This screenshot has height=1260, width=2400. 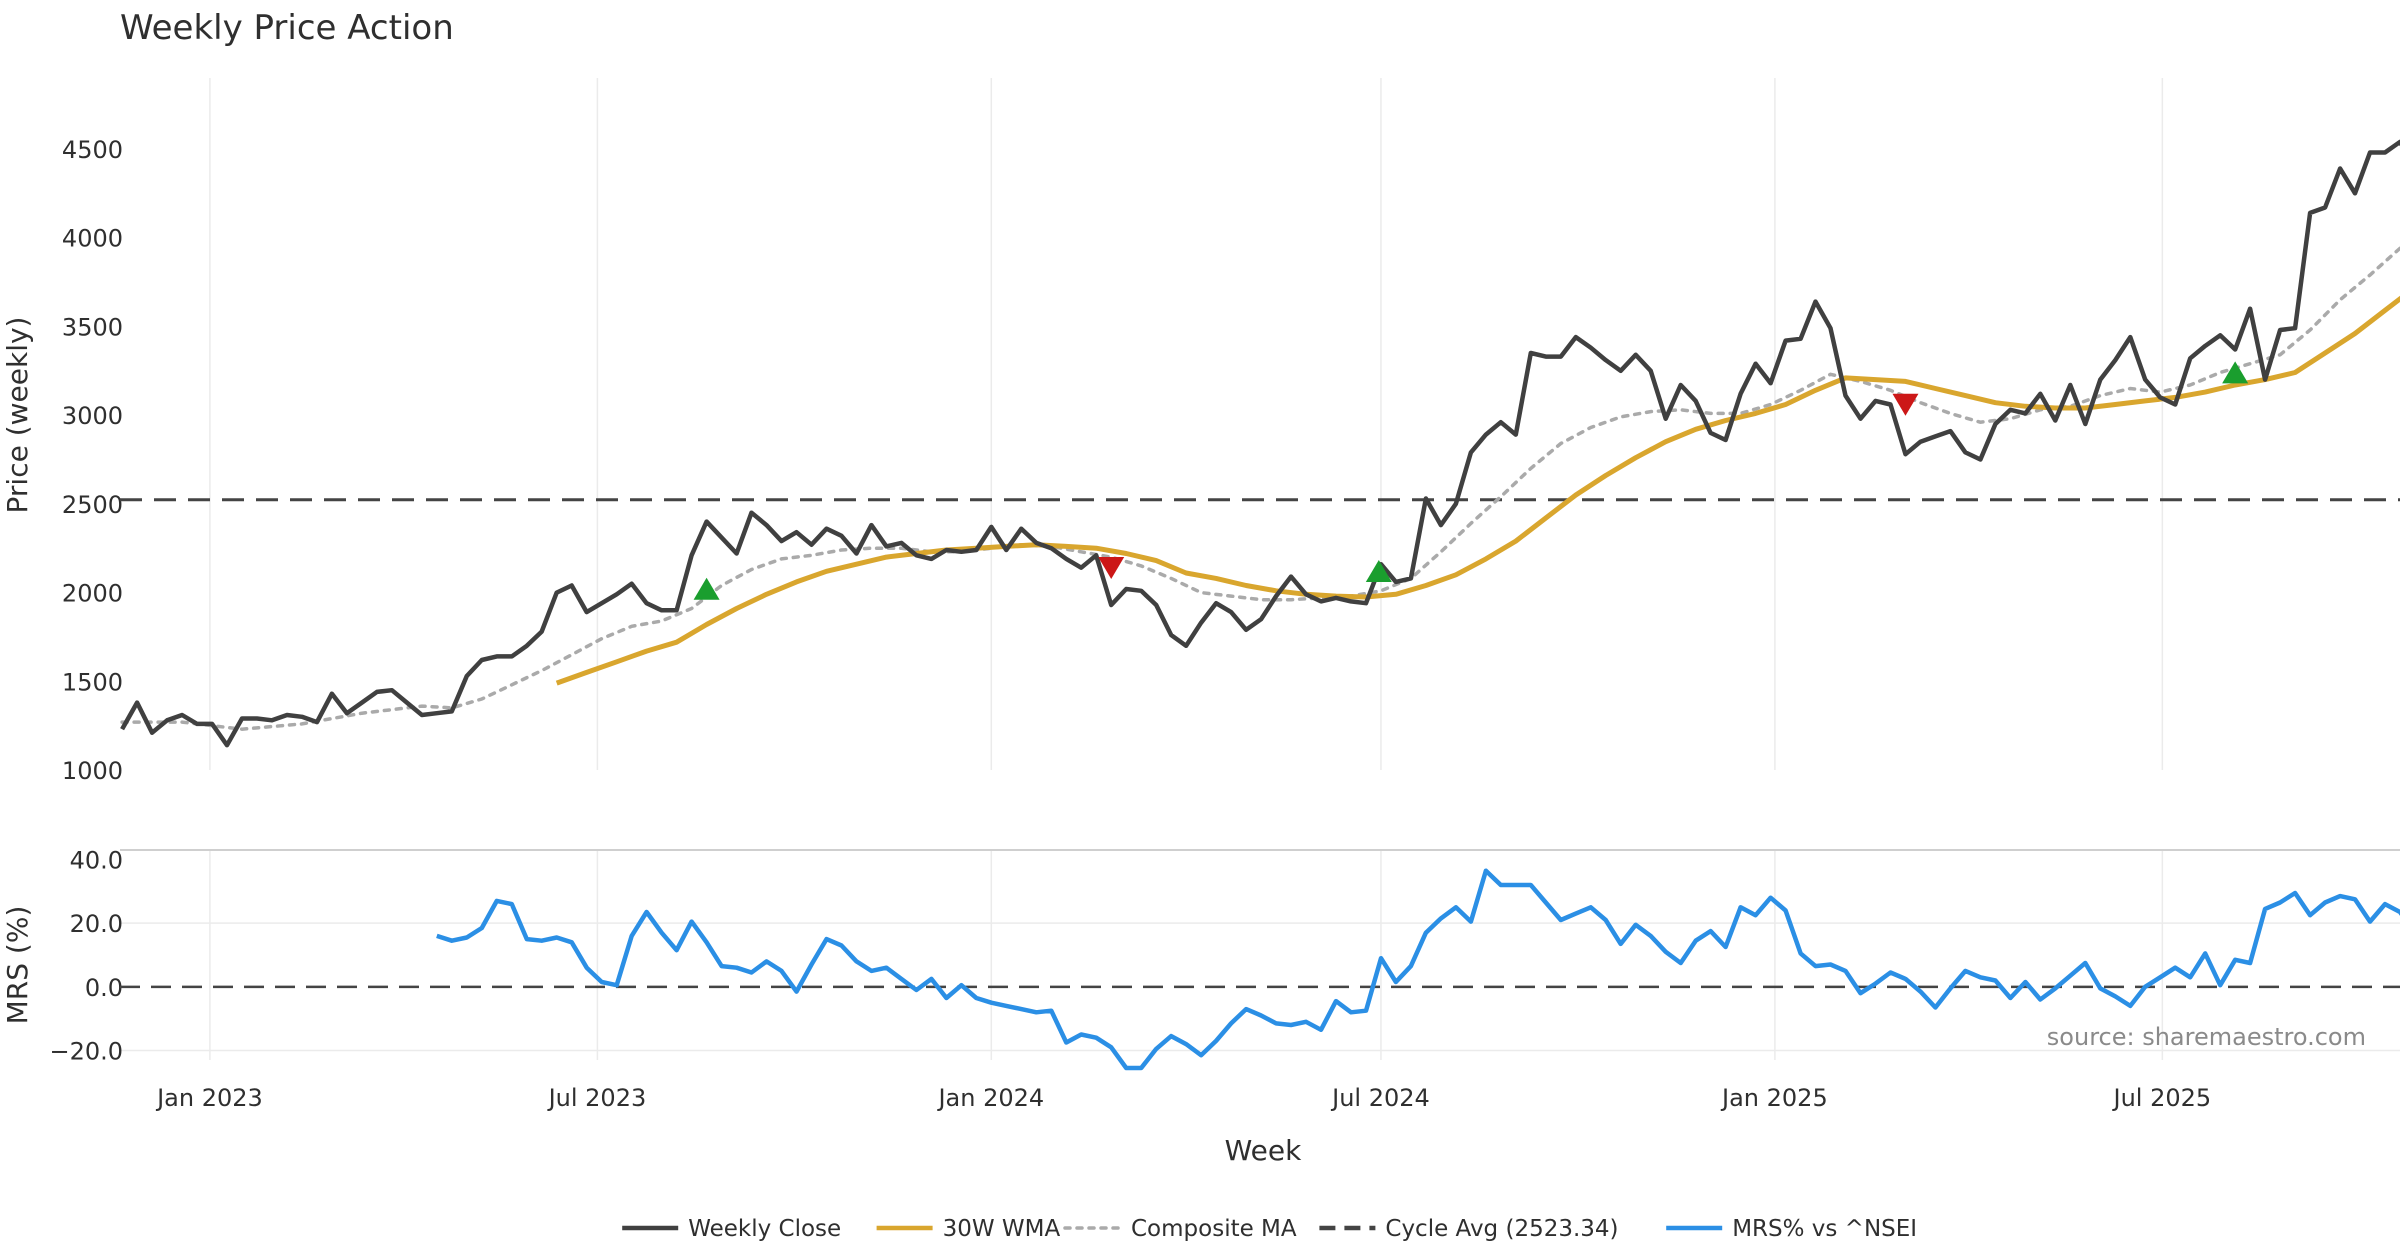 I want to click on signal-markers, so click(x=1471, y=480).